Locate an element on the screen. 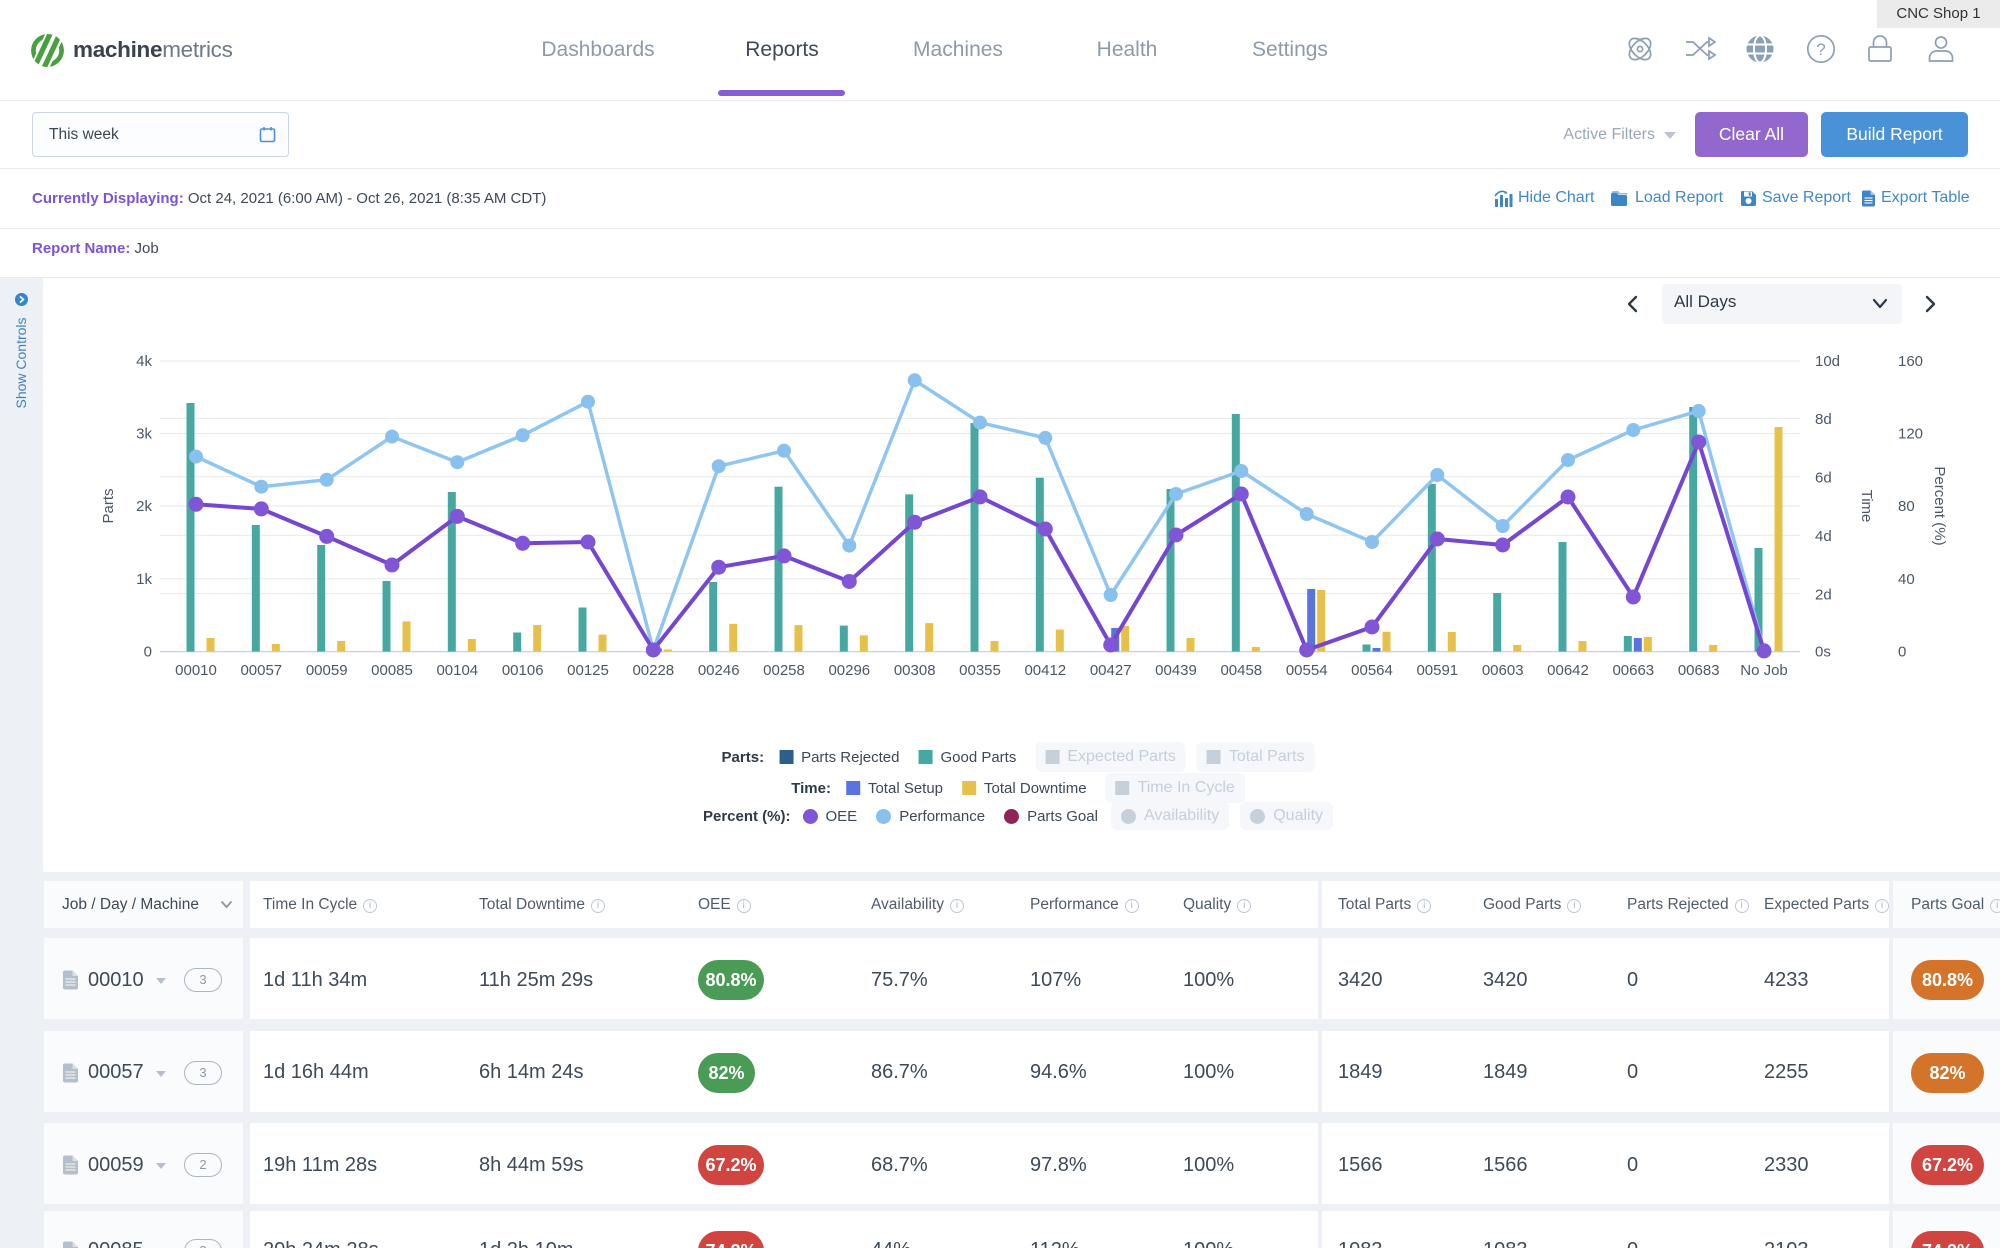 The image size is (2000, 1248). svg-text: 2k is located at coordinates (144, 506).